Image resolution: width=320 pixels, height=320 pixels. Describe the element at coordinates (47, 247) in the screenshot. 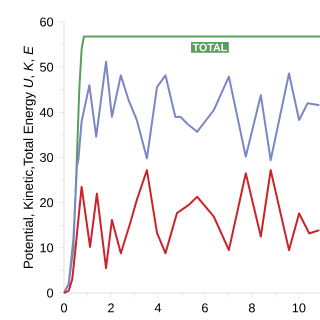

I see `y-tick-label: 10` at that location.